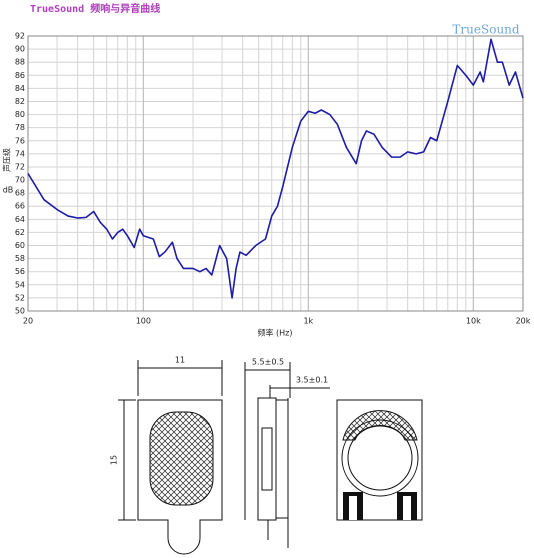  Describe the element at coordinates (20, 219) in the screenshot. I see `y-tick-label: 64` at that location.